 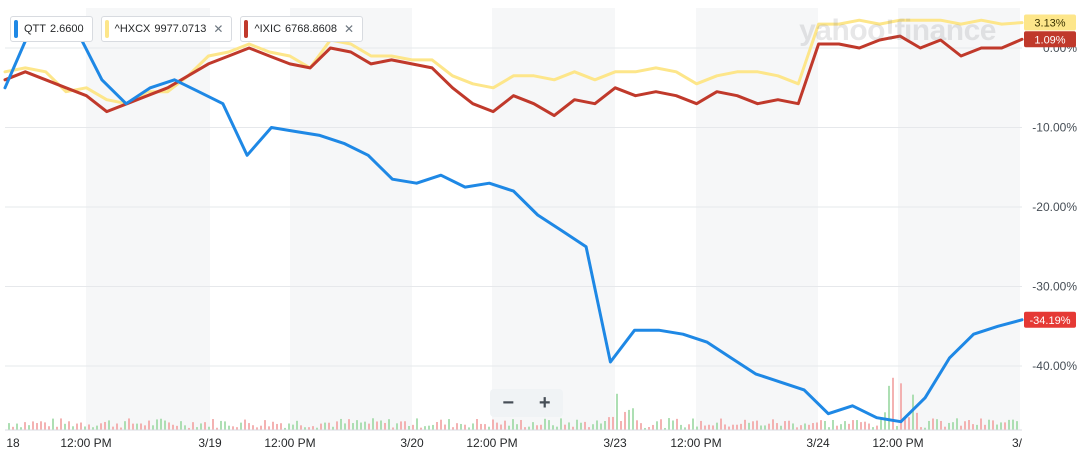 What do you see at coordinates (132, 29) in the screenshot?
I see `legend-symbol: ^HXCX` at bounding box center [132, 29].